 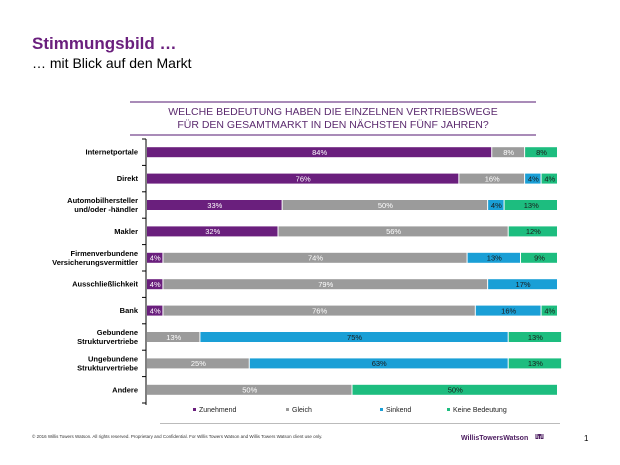 What do you see at coordinates (117, 332) in the screenshot?
I see `category-label-line: Gebundene` at bounding box center [117, 332].